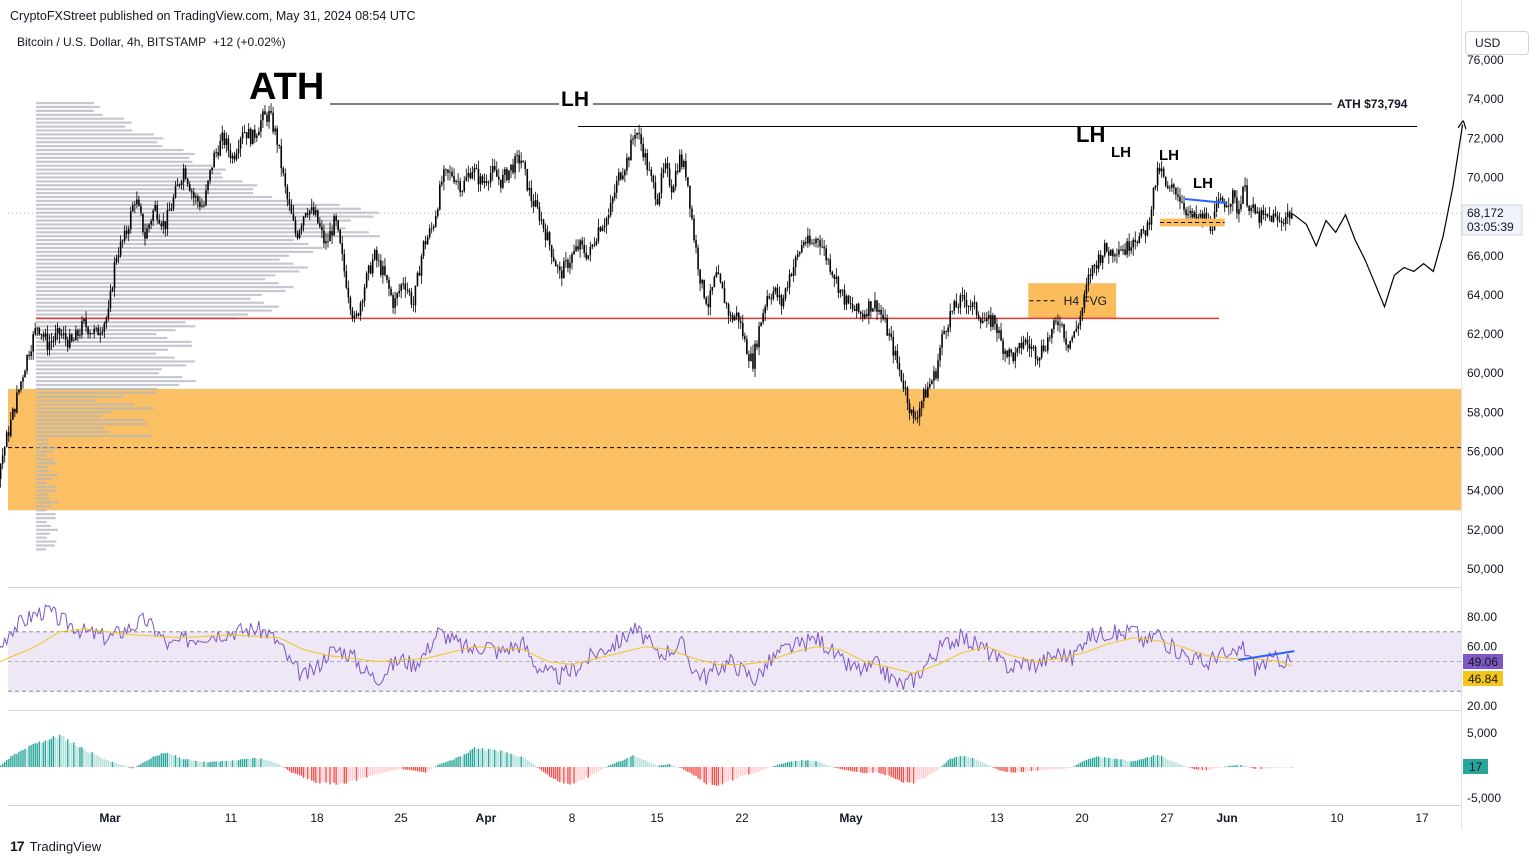  Describe the element at coordinates (1485, 373) in the screenshot. I see `price-axis-tick: 60,000` at that location.